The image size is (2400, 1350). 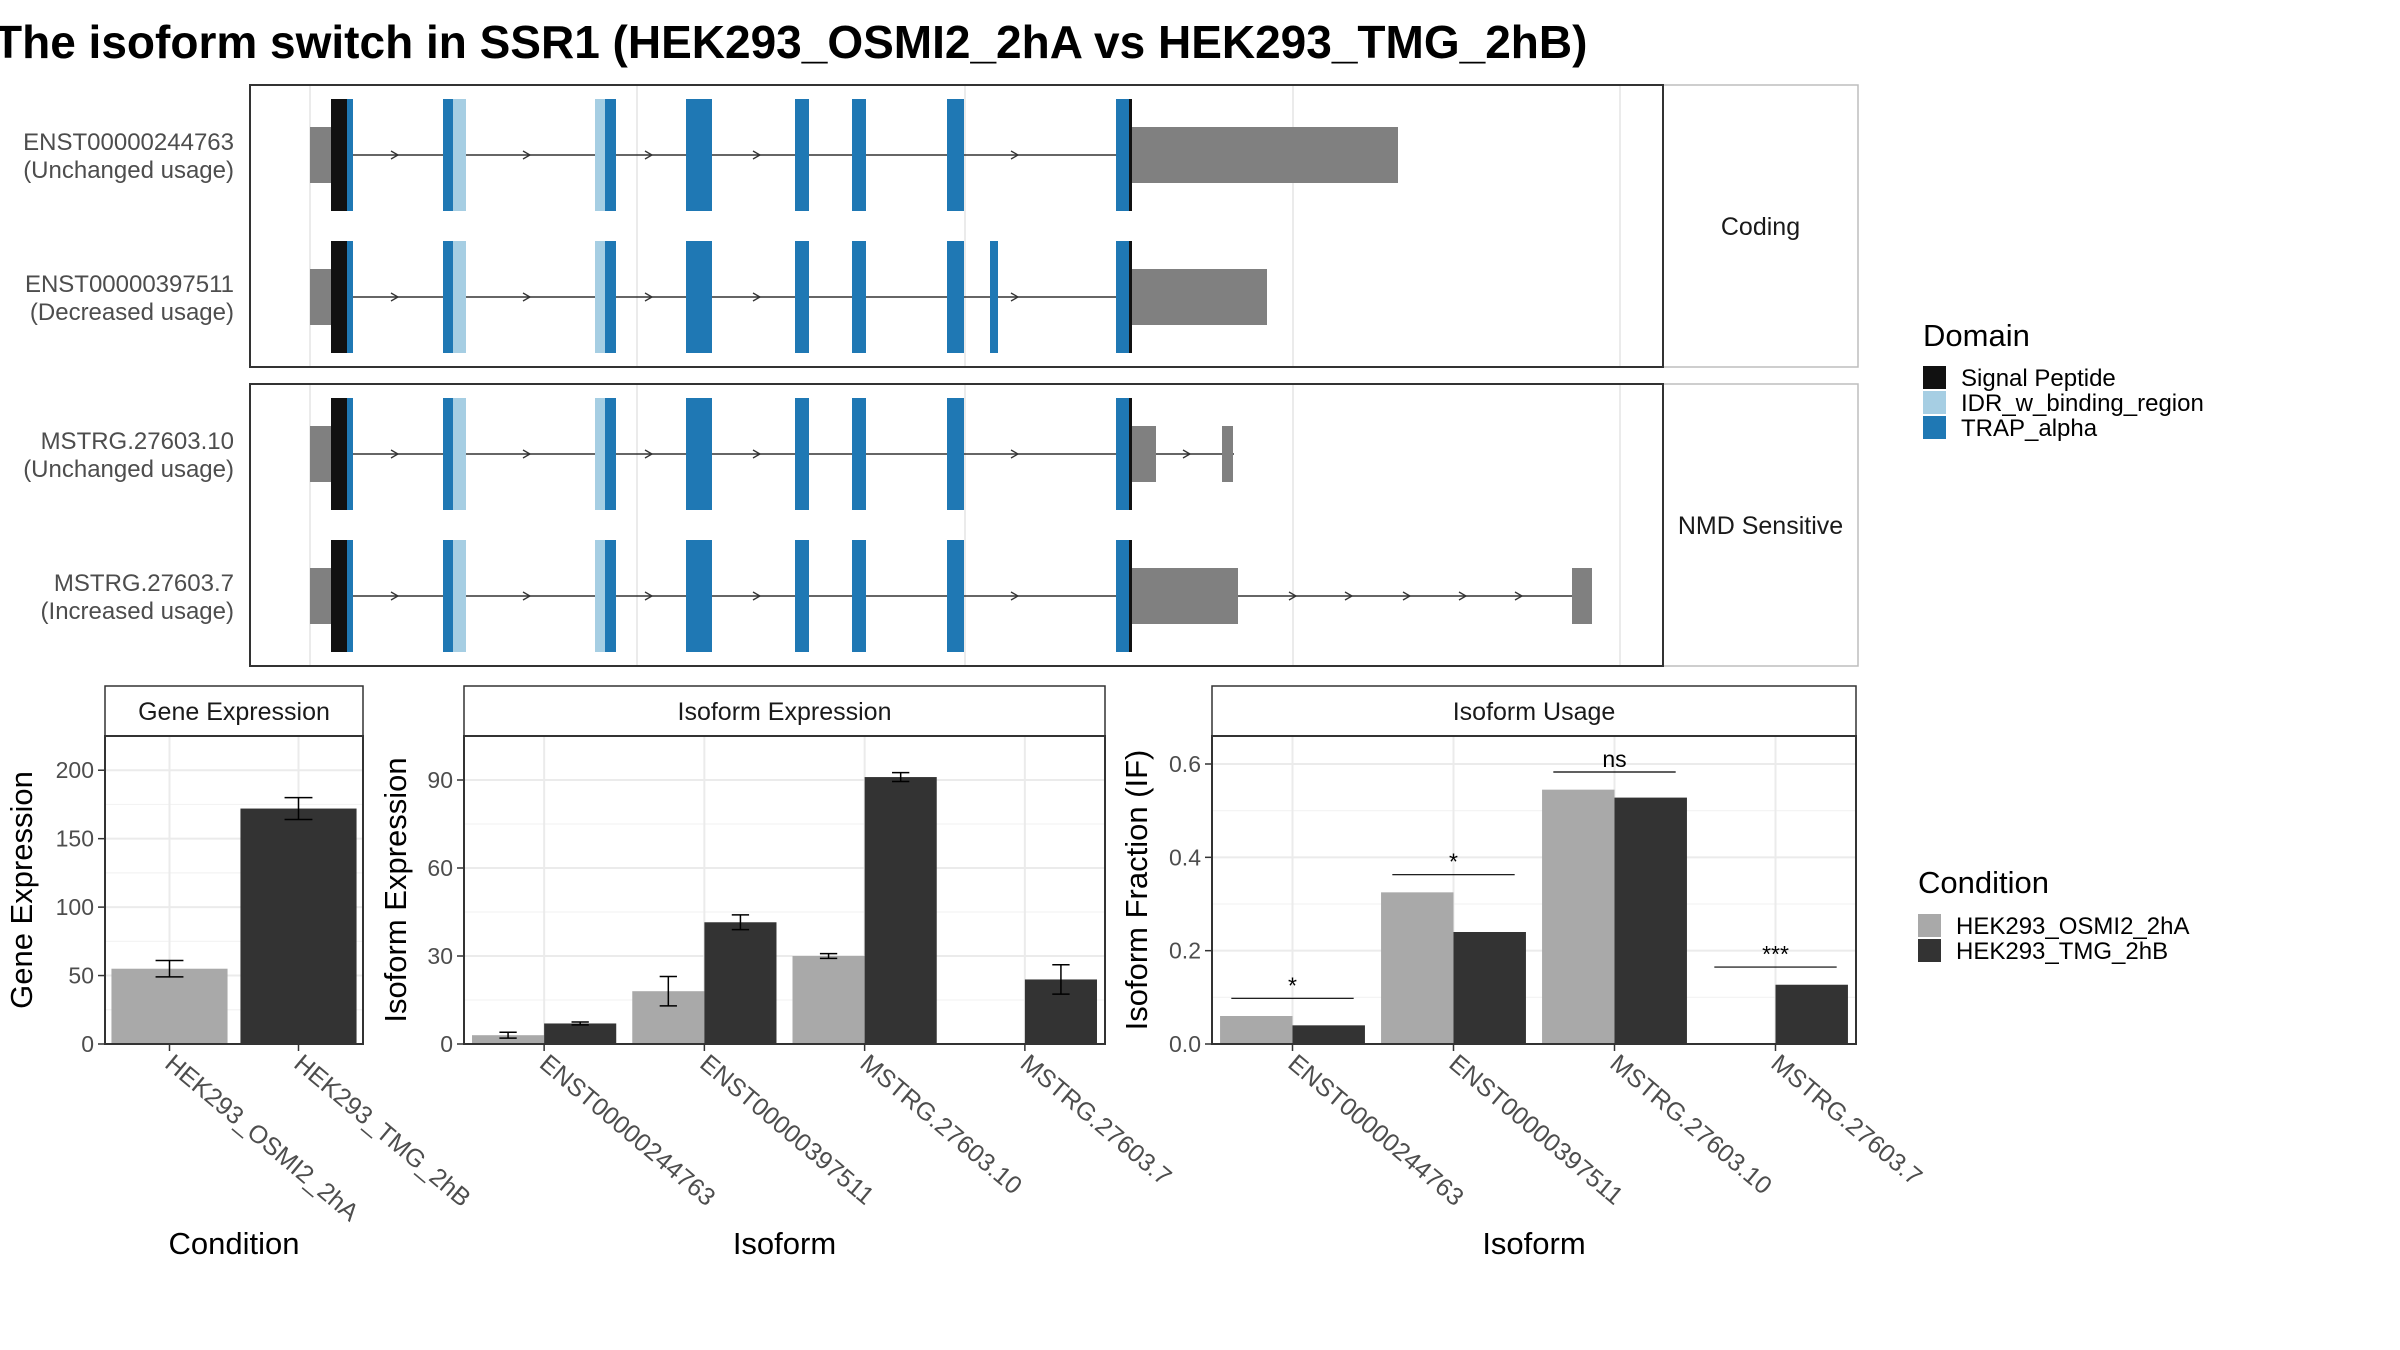 I want to click on chart-strip, so click(x=784, y=711).